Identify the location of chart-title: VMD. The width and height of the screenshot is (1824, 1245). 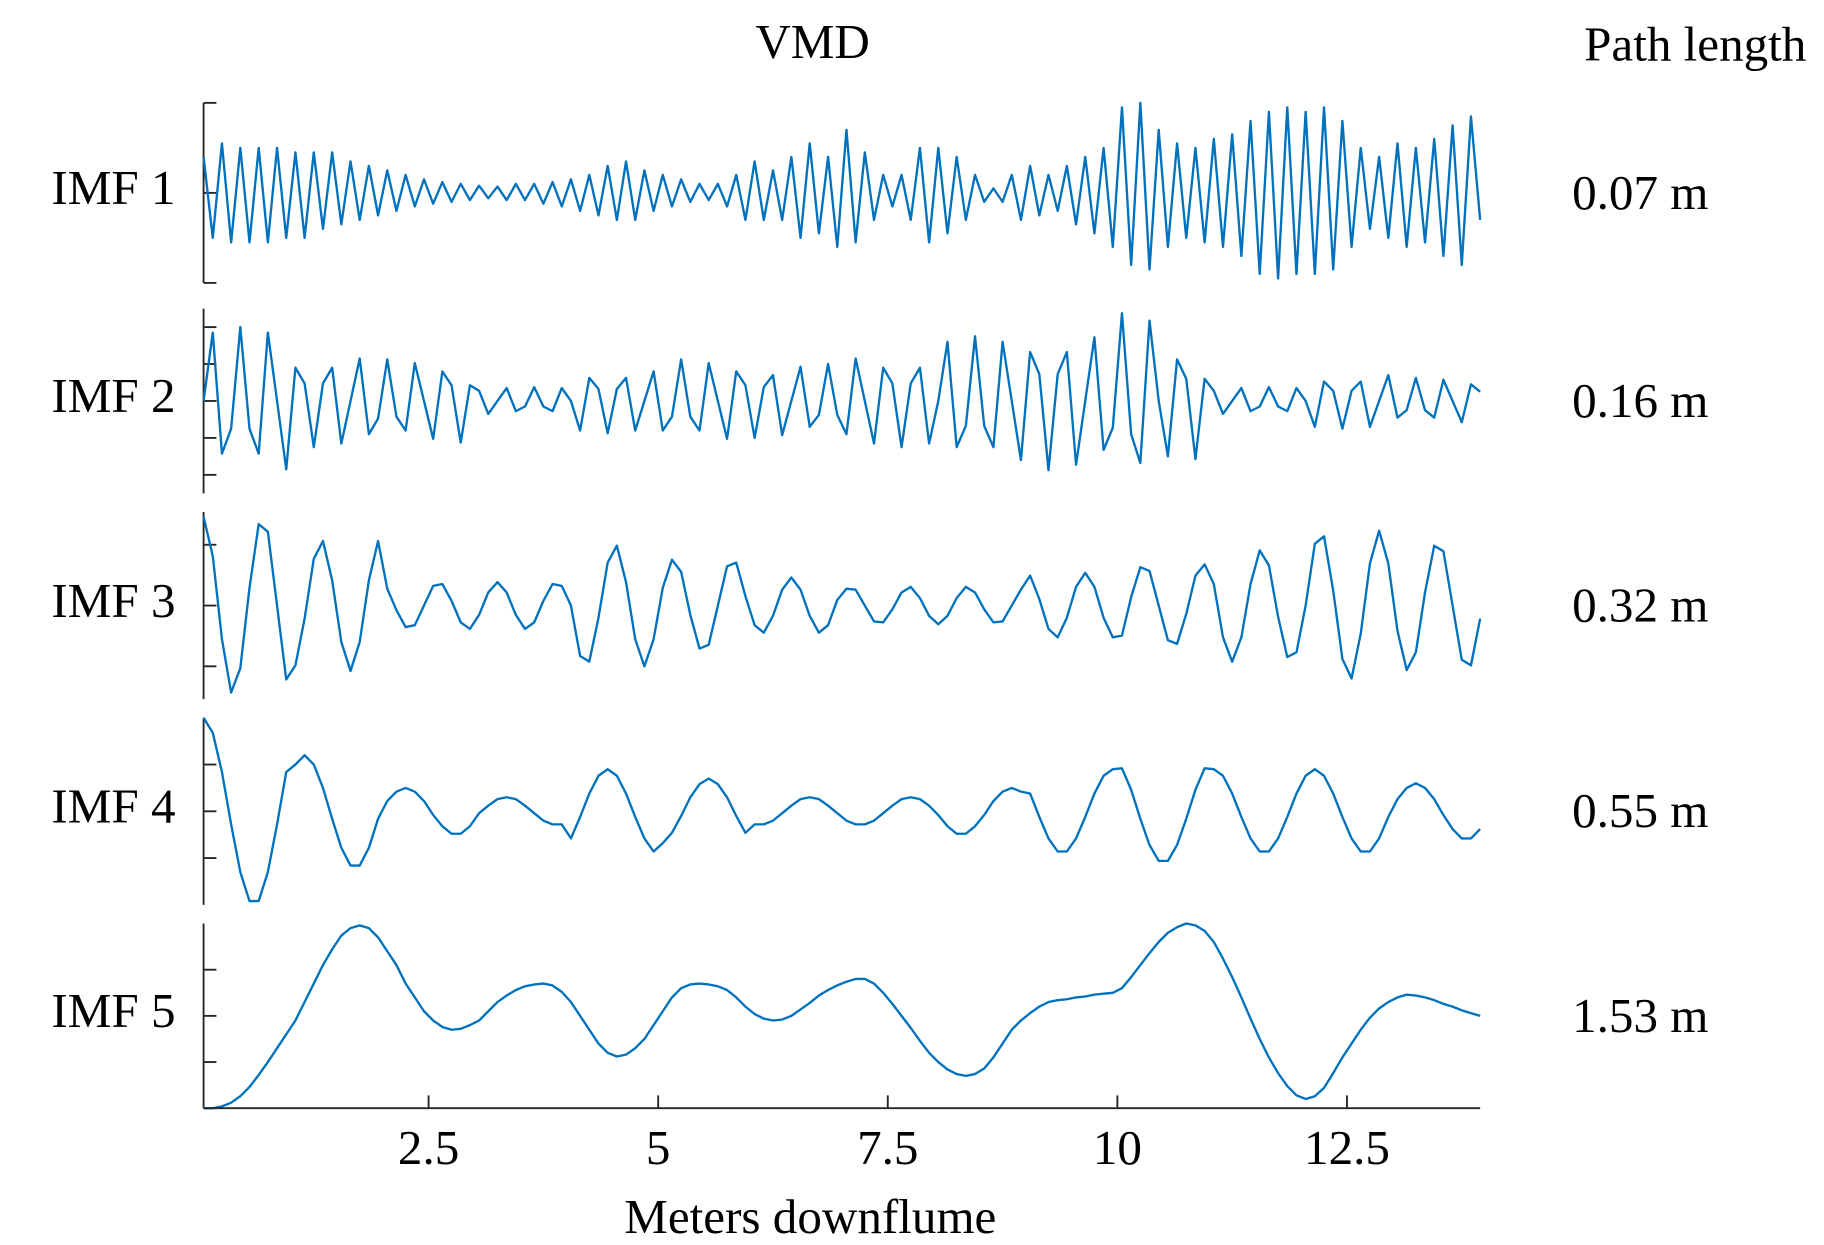
(812, 41).